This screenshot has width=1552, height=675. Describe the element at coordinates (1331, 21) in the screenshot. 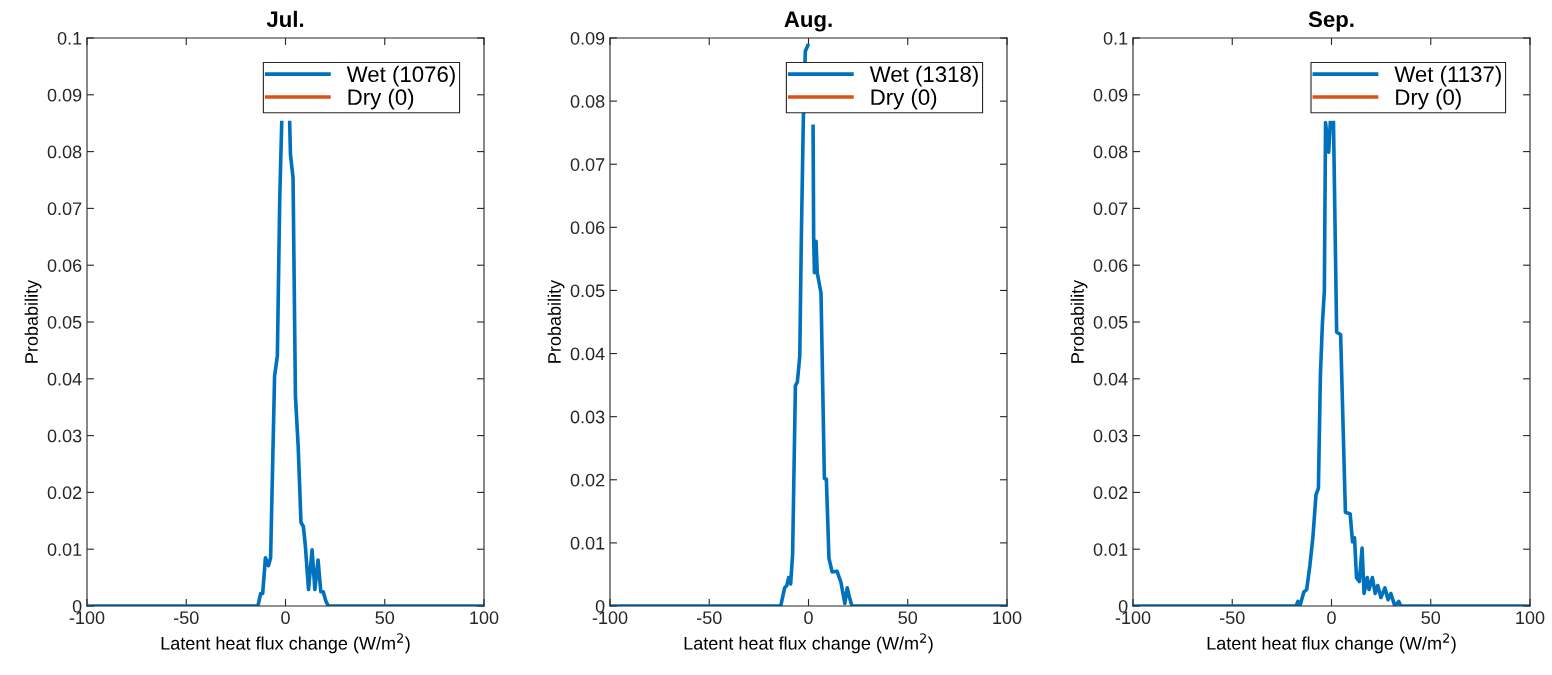

I see `chart-title: Sep.` at that location.